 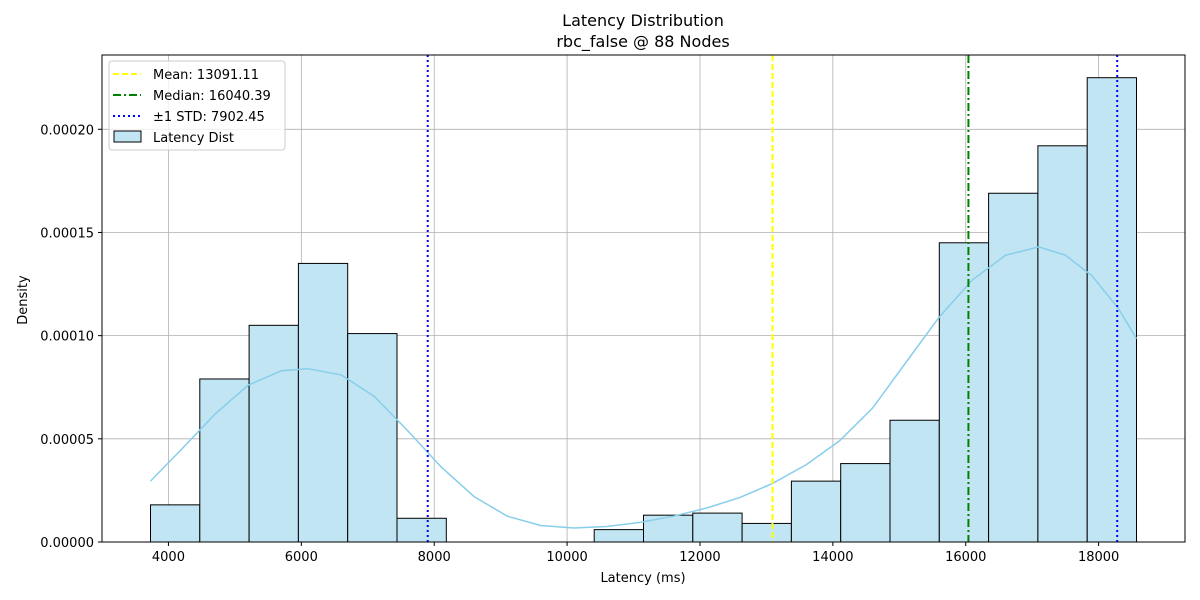 What do you see at coordinates (566, 557) in the screenshot?
I see `x-tick-label: 10000` at bounding box center [566, 557].